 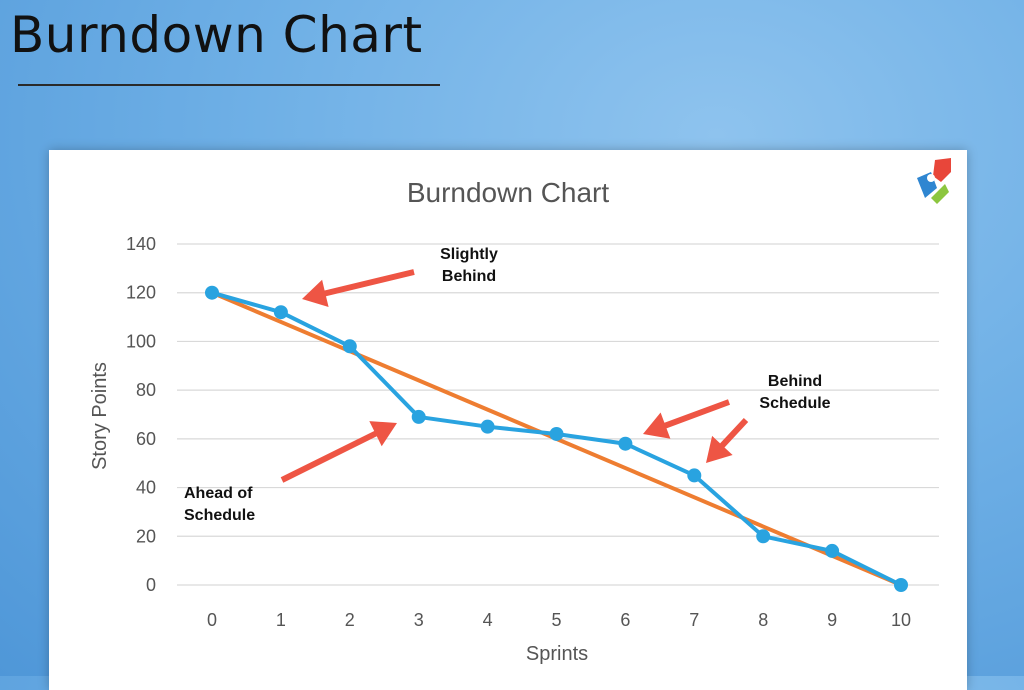 I want to click on y-tick-label: 20, so click(x=146, y=536).